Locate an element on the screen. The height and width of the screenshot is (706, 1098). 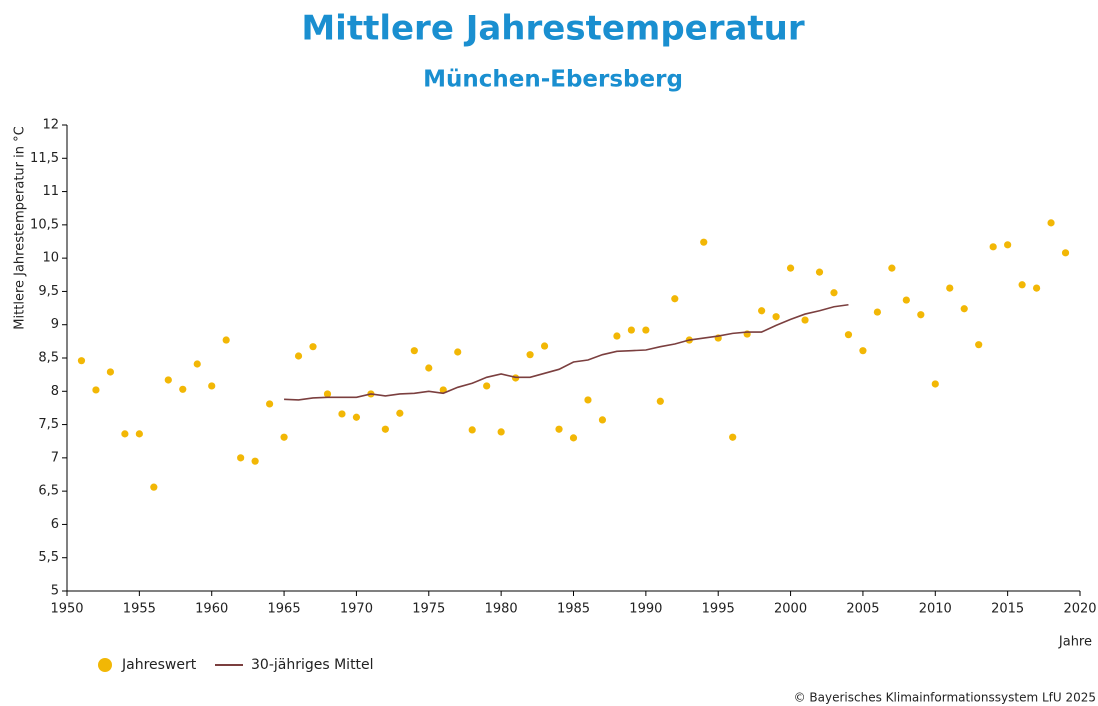
legend-label: 30-jähriges Mittel is located at coordinates (312, 665).